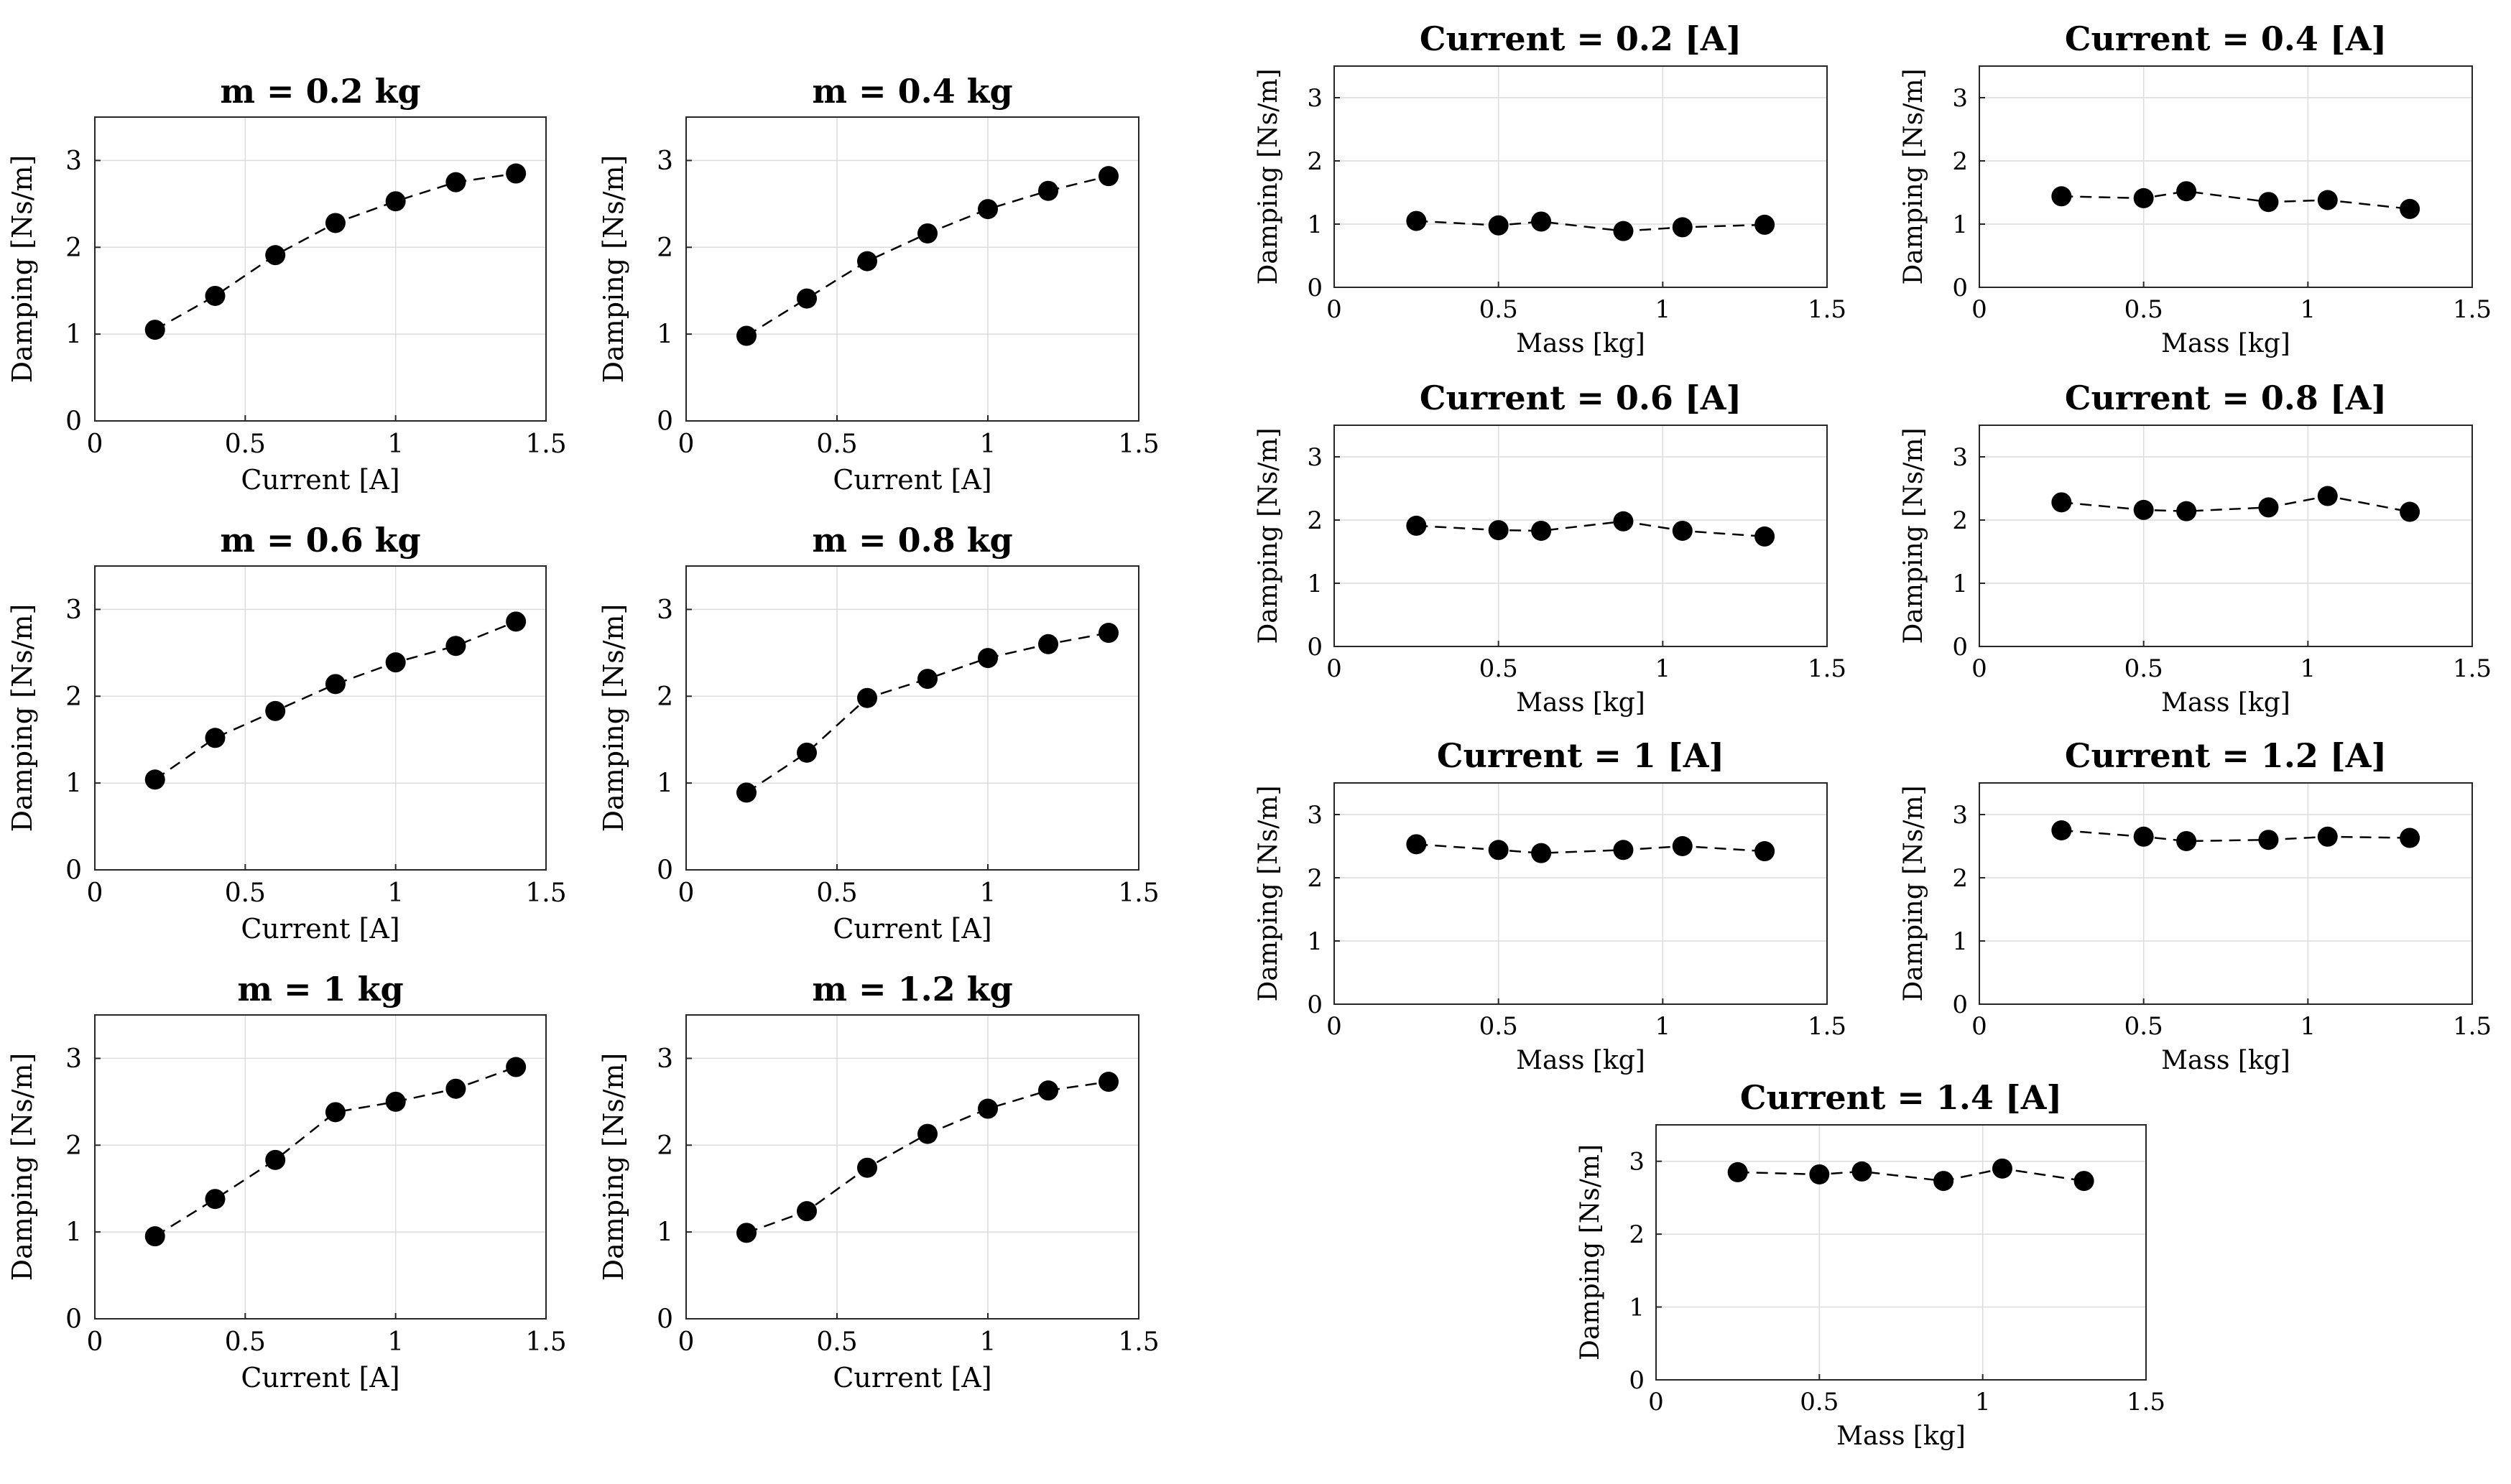 This screenshot has height=1484, width=2511. What do you see at coordinates (912, 91) in the screenshot?
I see `panel-title: m = 0.4 kg` at bounding box center [912, 91].